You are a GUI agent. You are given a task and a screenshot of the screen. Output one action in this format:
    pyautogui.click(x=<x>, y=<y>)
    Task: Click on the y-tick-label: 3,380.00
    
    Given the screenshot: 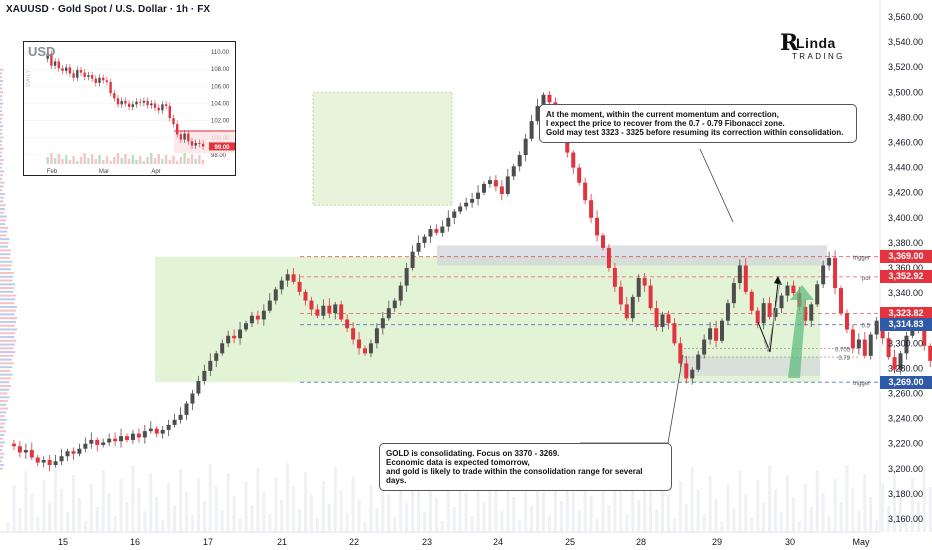 What is the action you would take?
    pyautogui.click(x=905, y=243)
    